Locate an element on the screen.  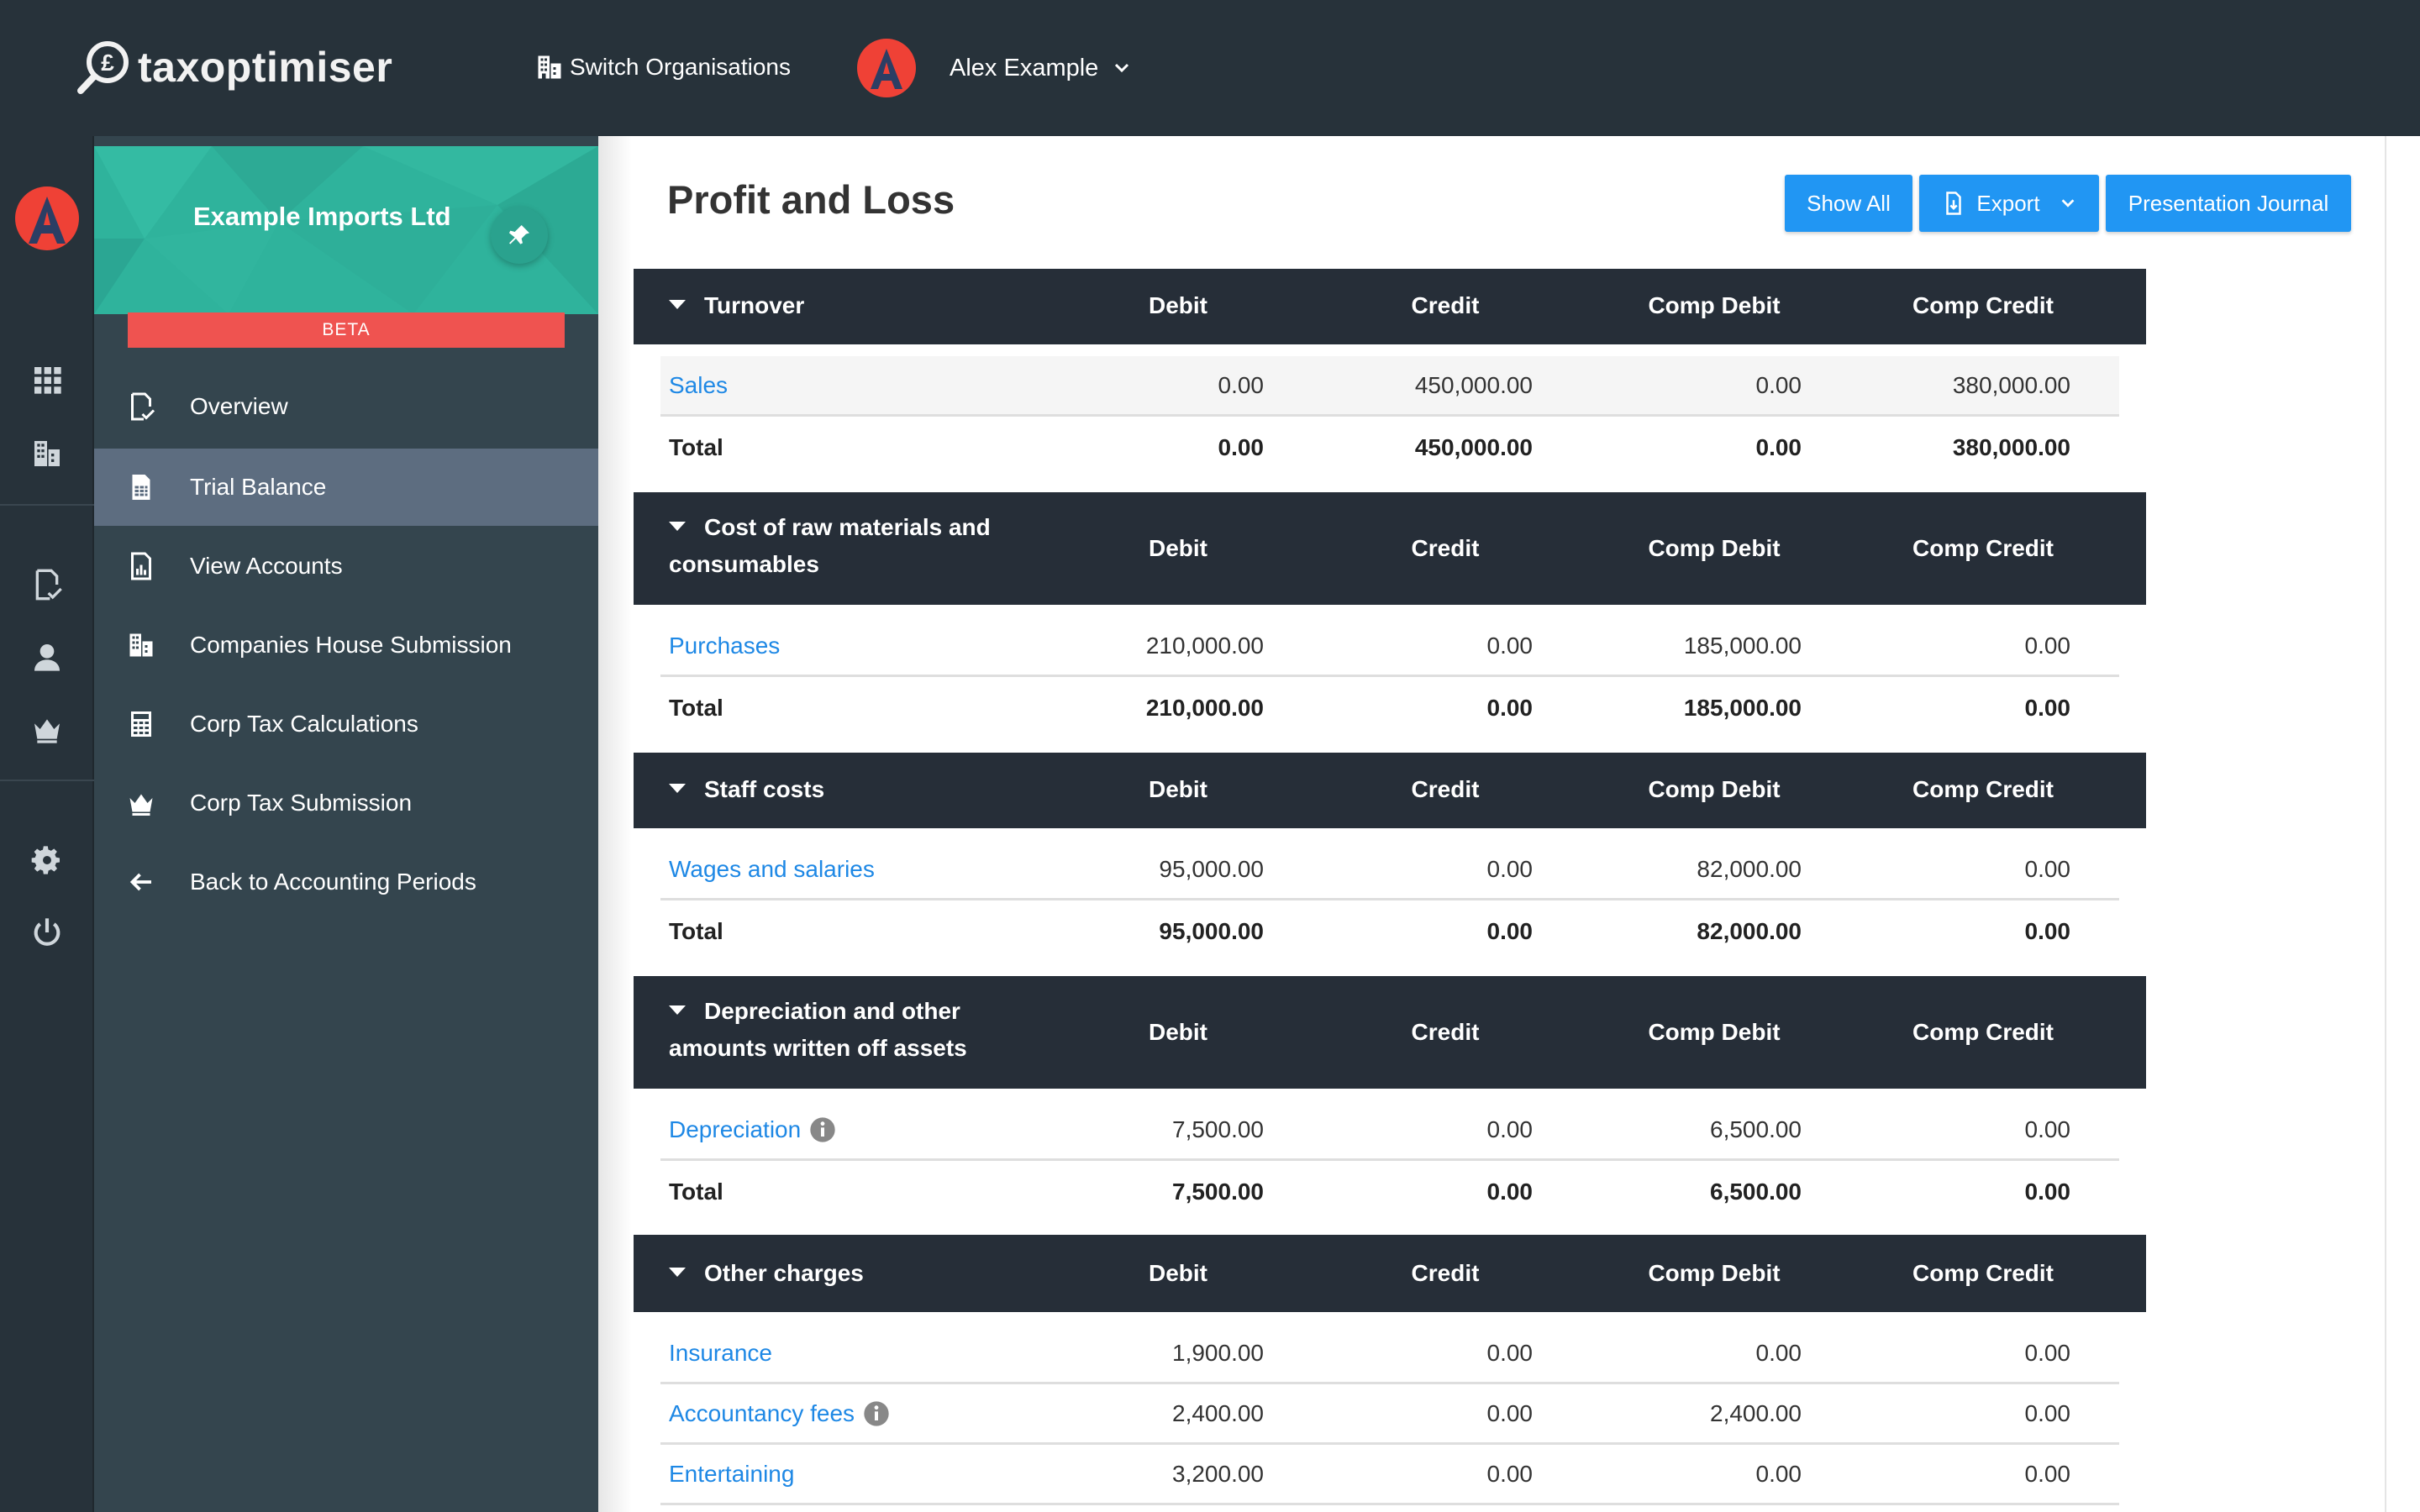
nav-trial-balance: Trial Balance is located at coordinates (346, 487).